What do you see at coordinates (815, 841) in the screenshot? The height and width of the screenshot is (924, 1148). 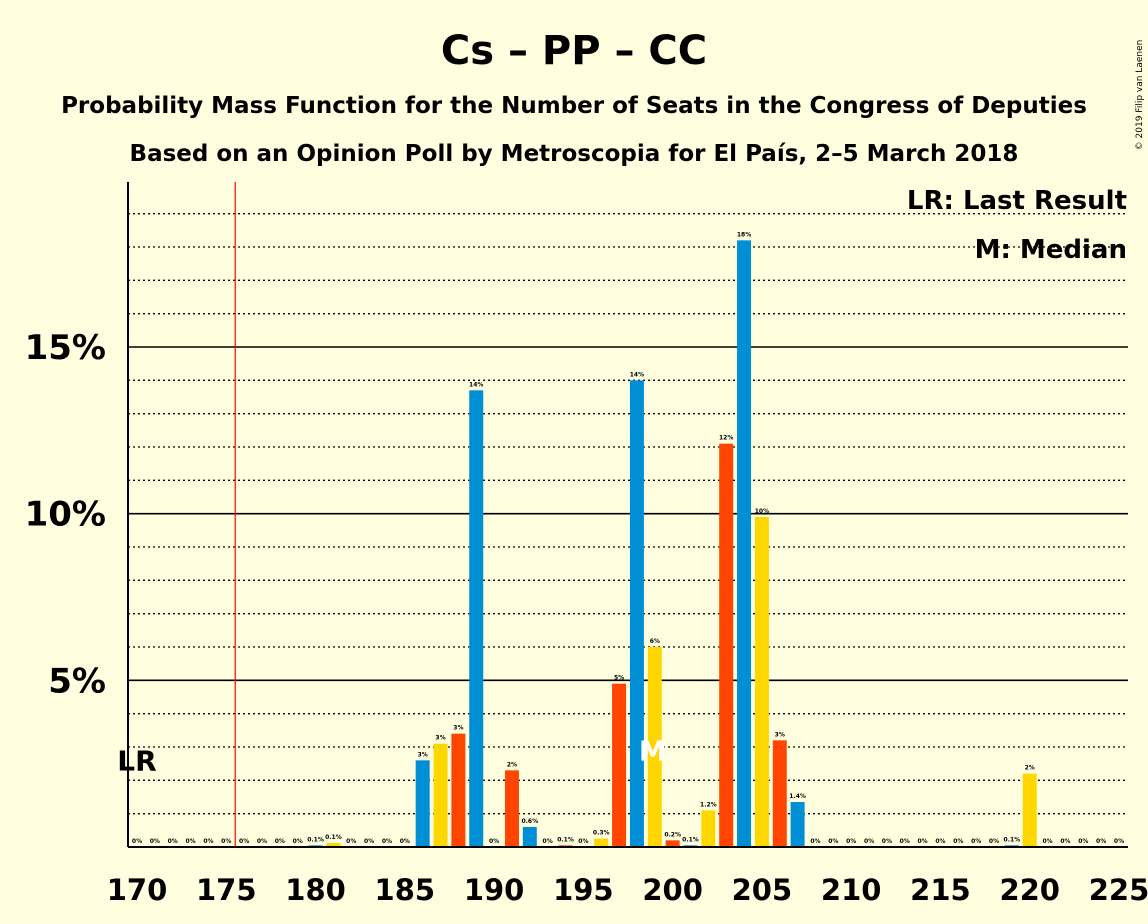 I see `bar-label-seat-208: 0%` at bounding box center [815, 841].